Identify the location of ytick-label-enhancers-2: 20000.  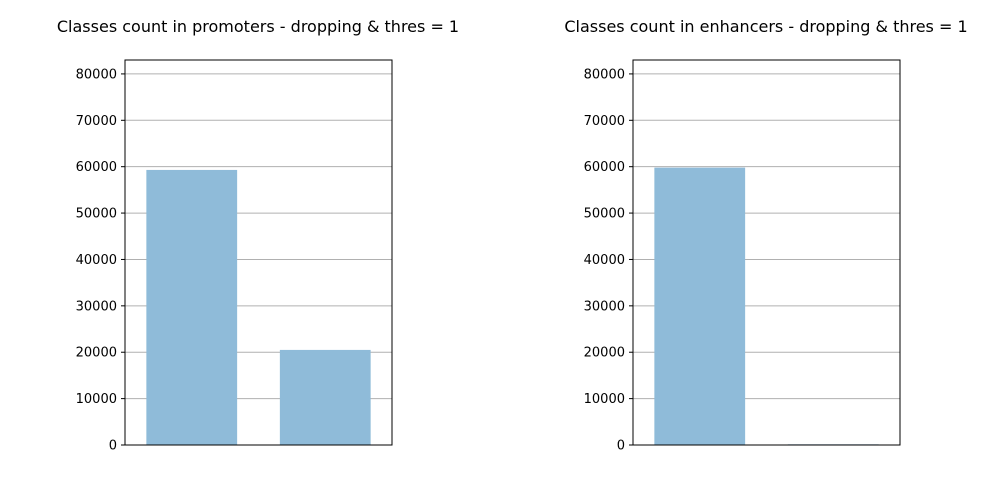
(604, 353).